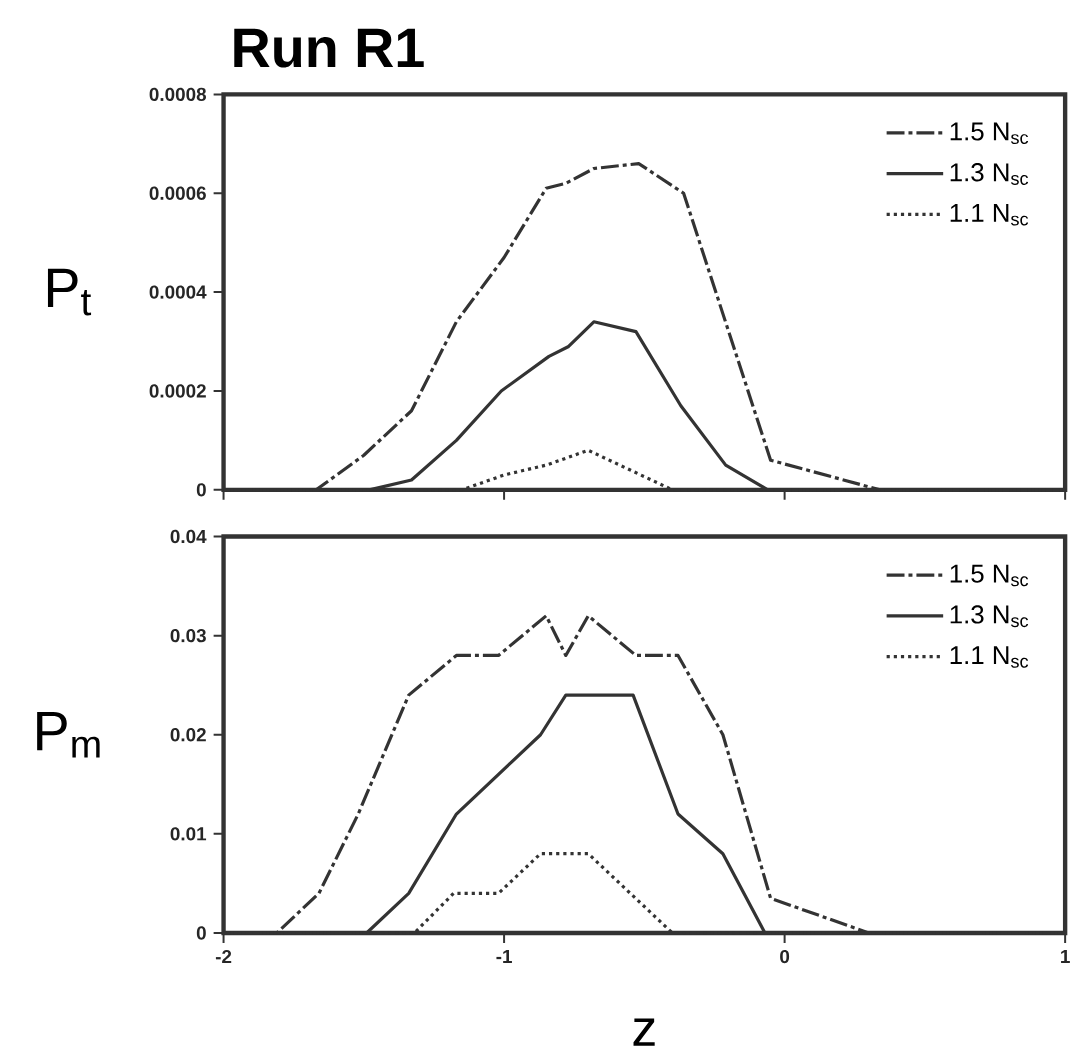 The image size is (1077, 1064). I want to click on chart-title: Run R1, so click(329, 48).